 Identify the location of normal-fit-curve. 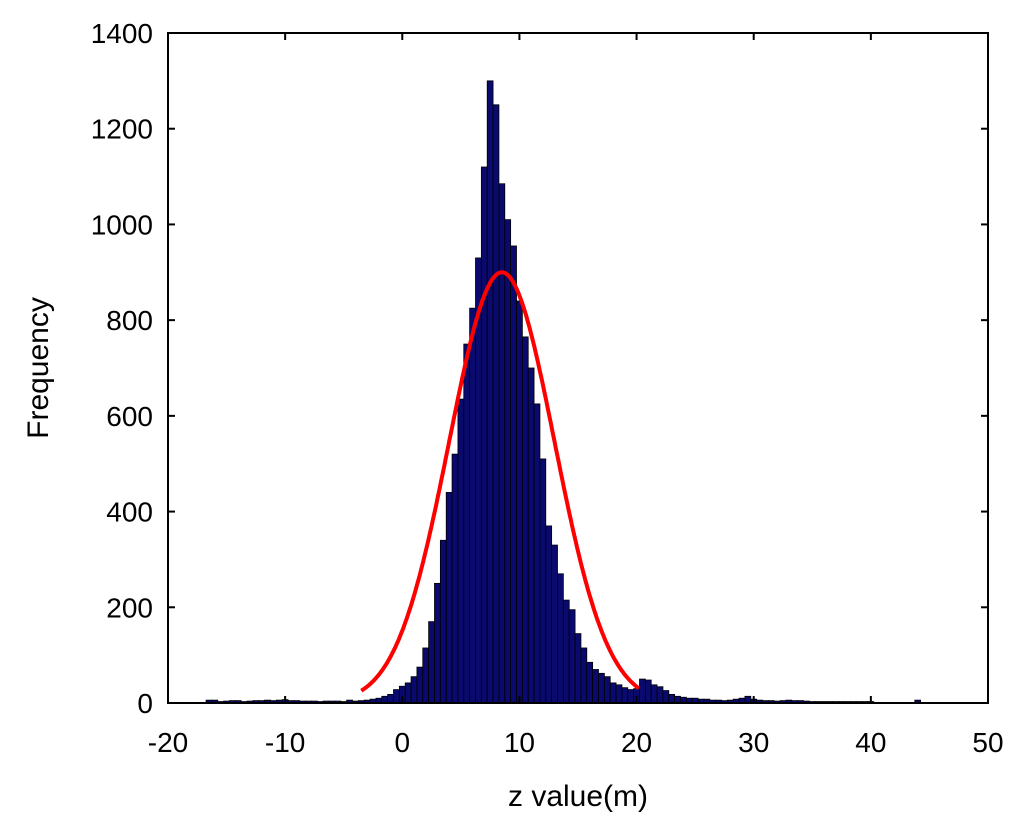
(500, 481).